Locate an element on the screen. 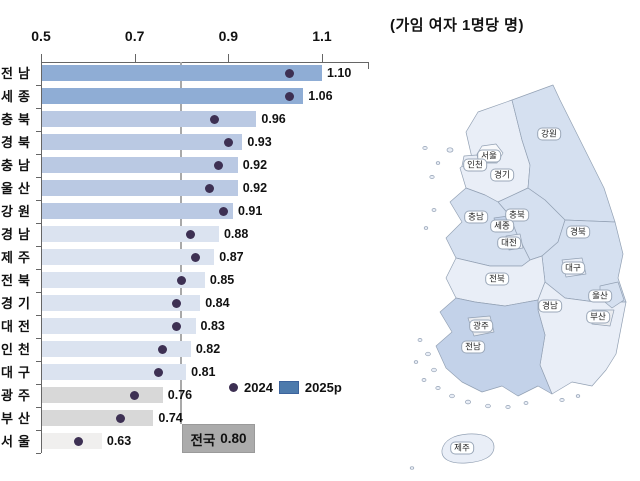 Image resolution: width=640 pixels, height=481 pixels. value-label-incheon: 0.82 is located at coordinates (208, 349).